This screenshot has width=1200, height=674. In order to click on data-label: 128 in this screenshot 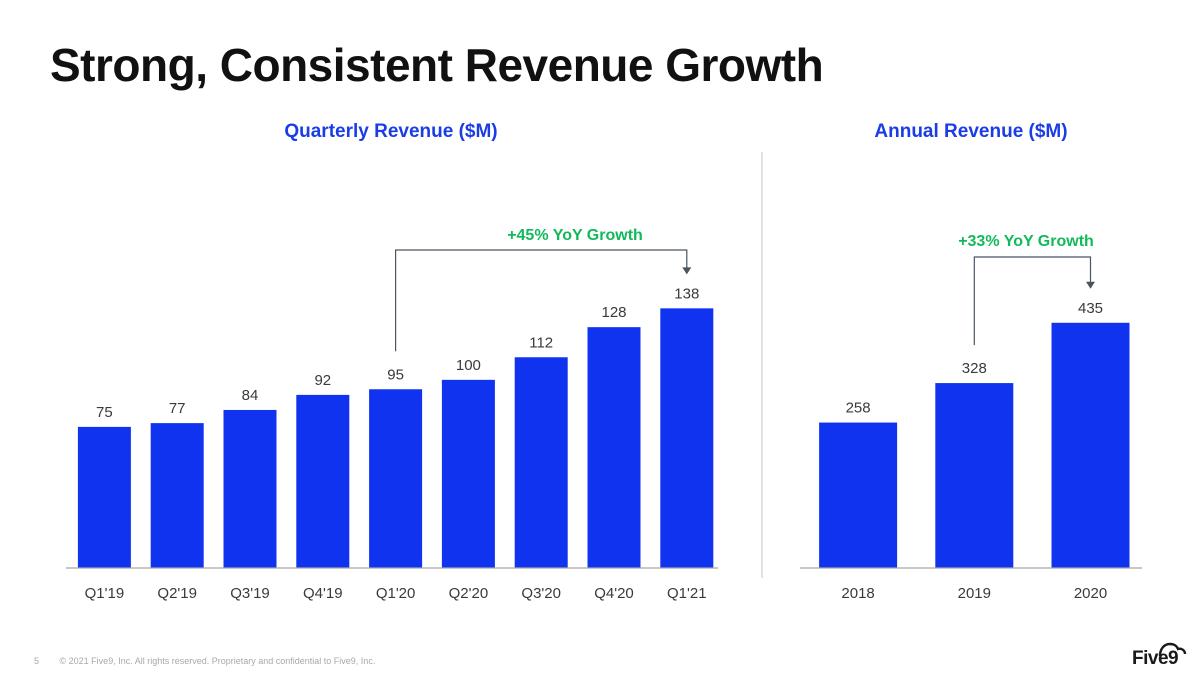, I will do `click(613, 312)`.